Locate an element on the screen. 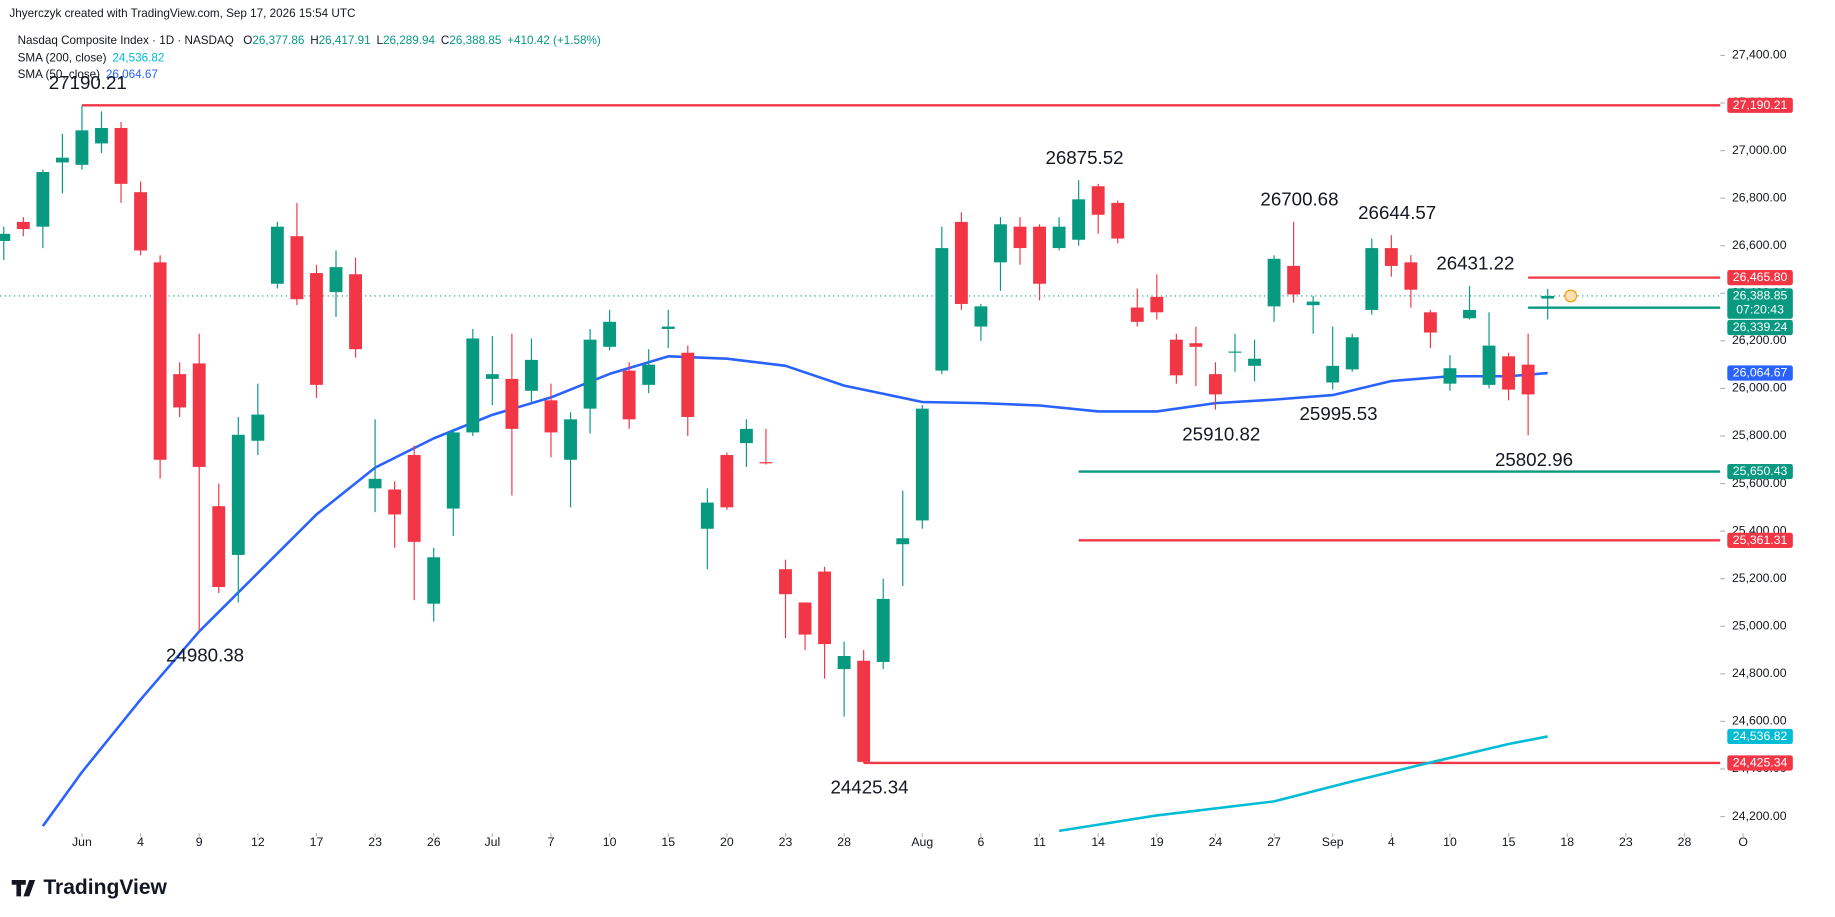  brand: TradingView is located at coordinates (105, 887).